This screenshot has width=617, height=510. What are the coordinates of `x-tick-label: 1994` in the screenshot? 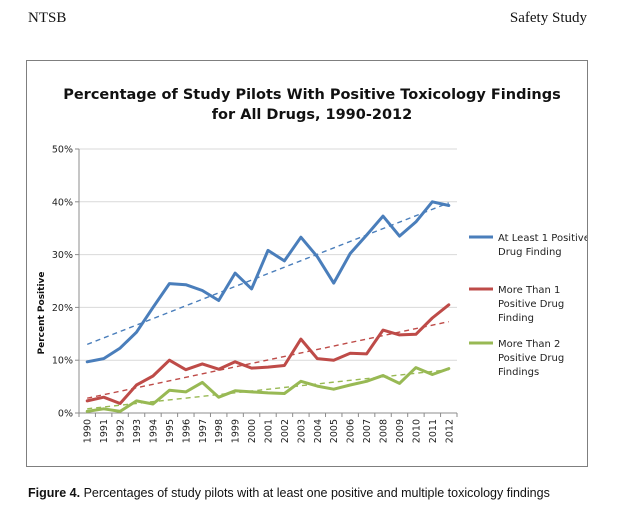 It's located at (153, 431).